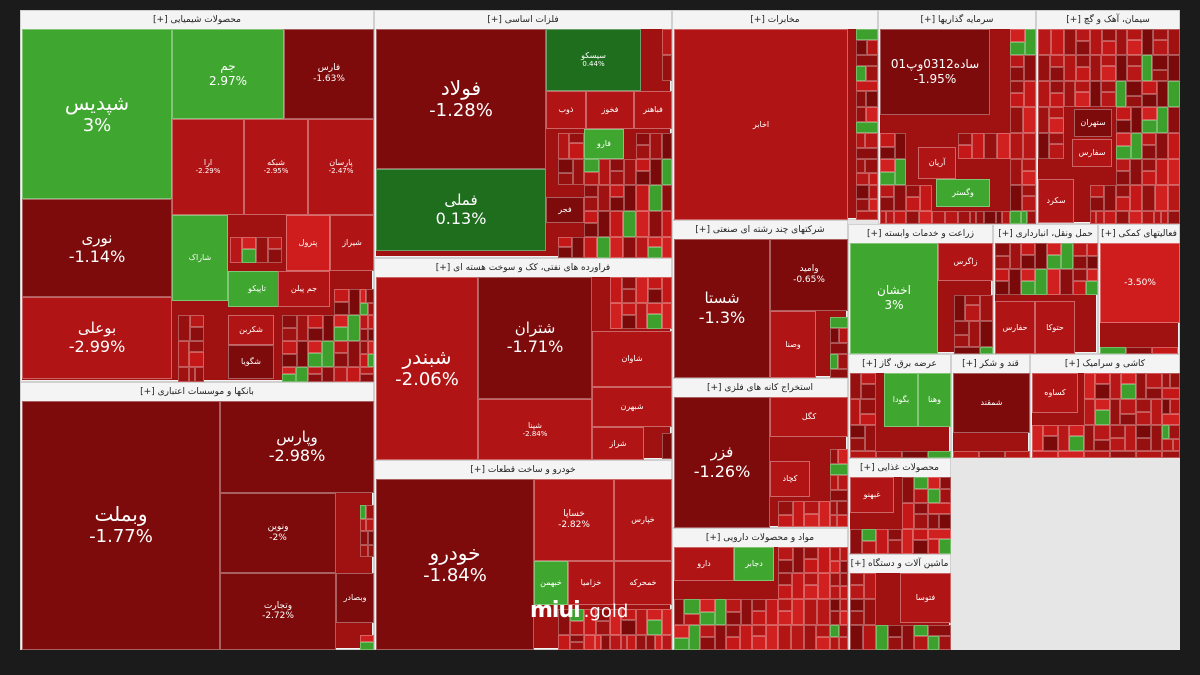 The image size is (1200, 675). I want to click on stock-tile: خودرو -1.84%, so click(455, 564).